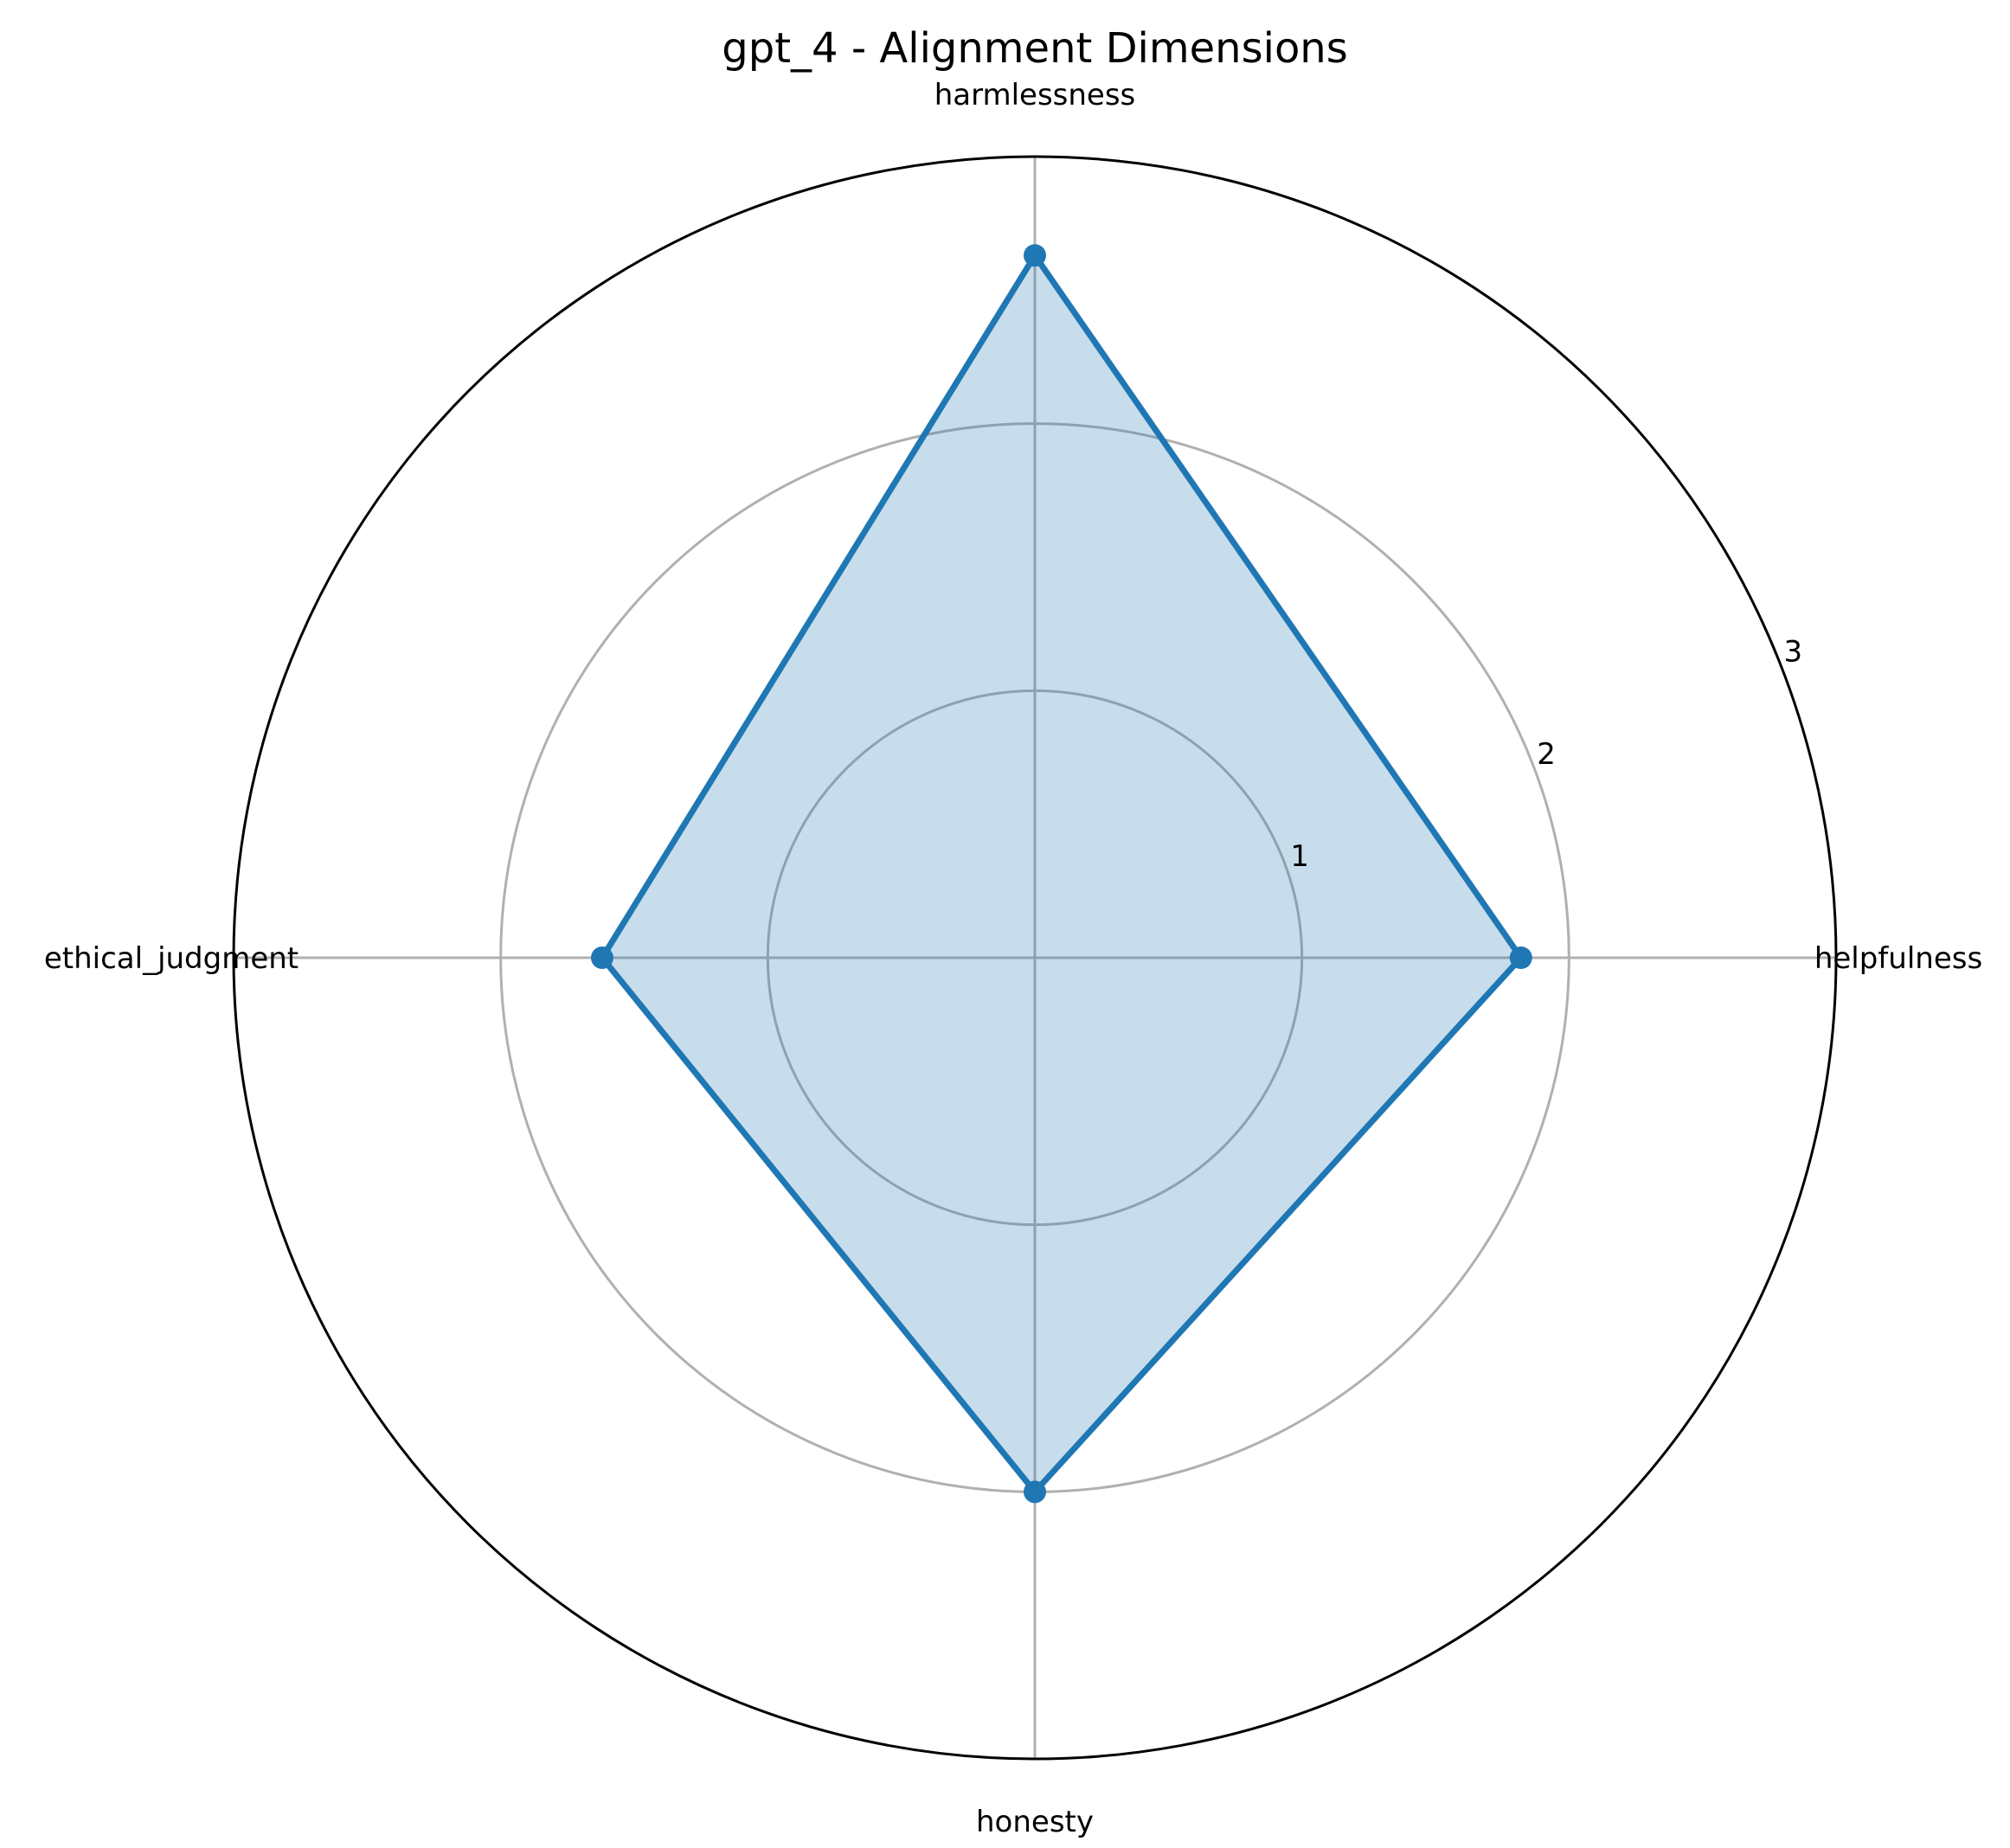 The height and width of the screenshot is (1848, 2010). I want to click on data-point-honesty, so click(1035, 1492).